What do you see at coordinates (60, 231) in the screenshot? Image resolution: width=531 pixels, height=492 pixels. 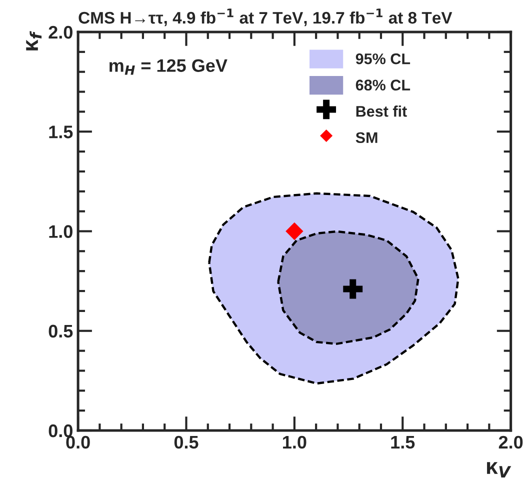 I see `y-tick-label: 1.0` at bounding box center [60, 231].